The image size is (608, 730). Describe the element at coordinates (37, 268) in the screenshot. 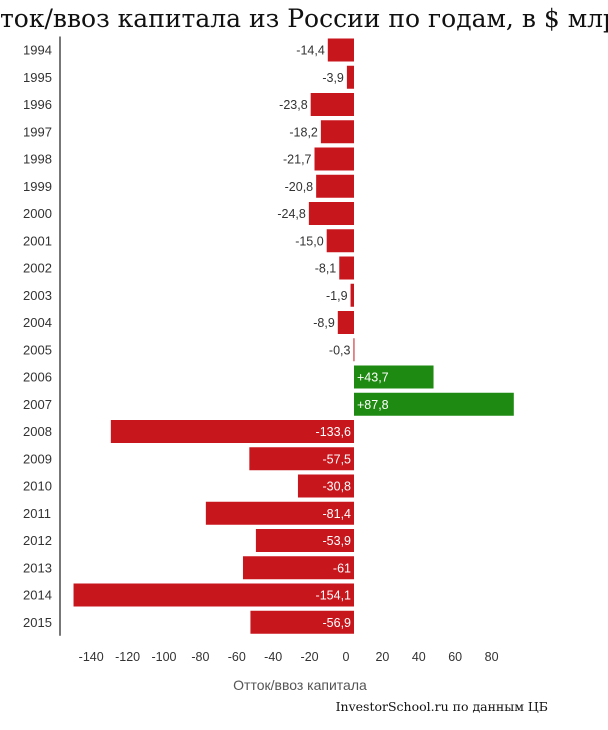

I see `year-label: 2002` at that location.